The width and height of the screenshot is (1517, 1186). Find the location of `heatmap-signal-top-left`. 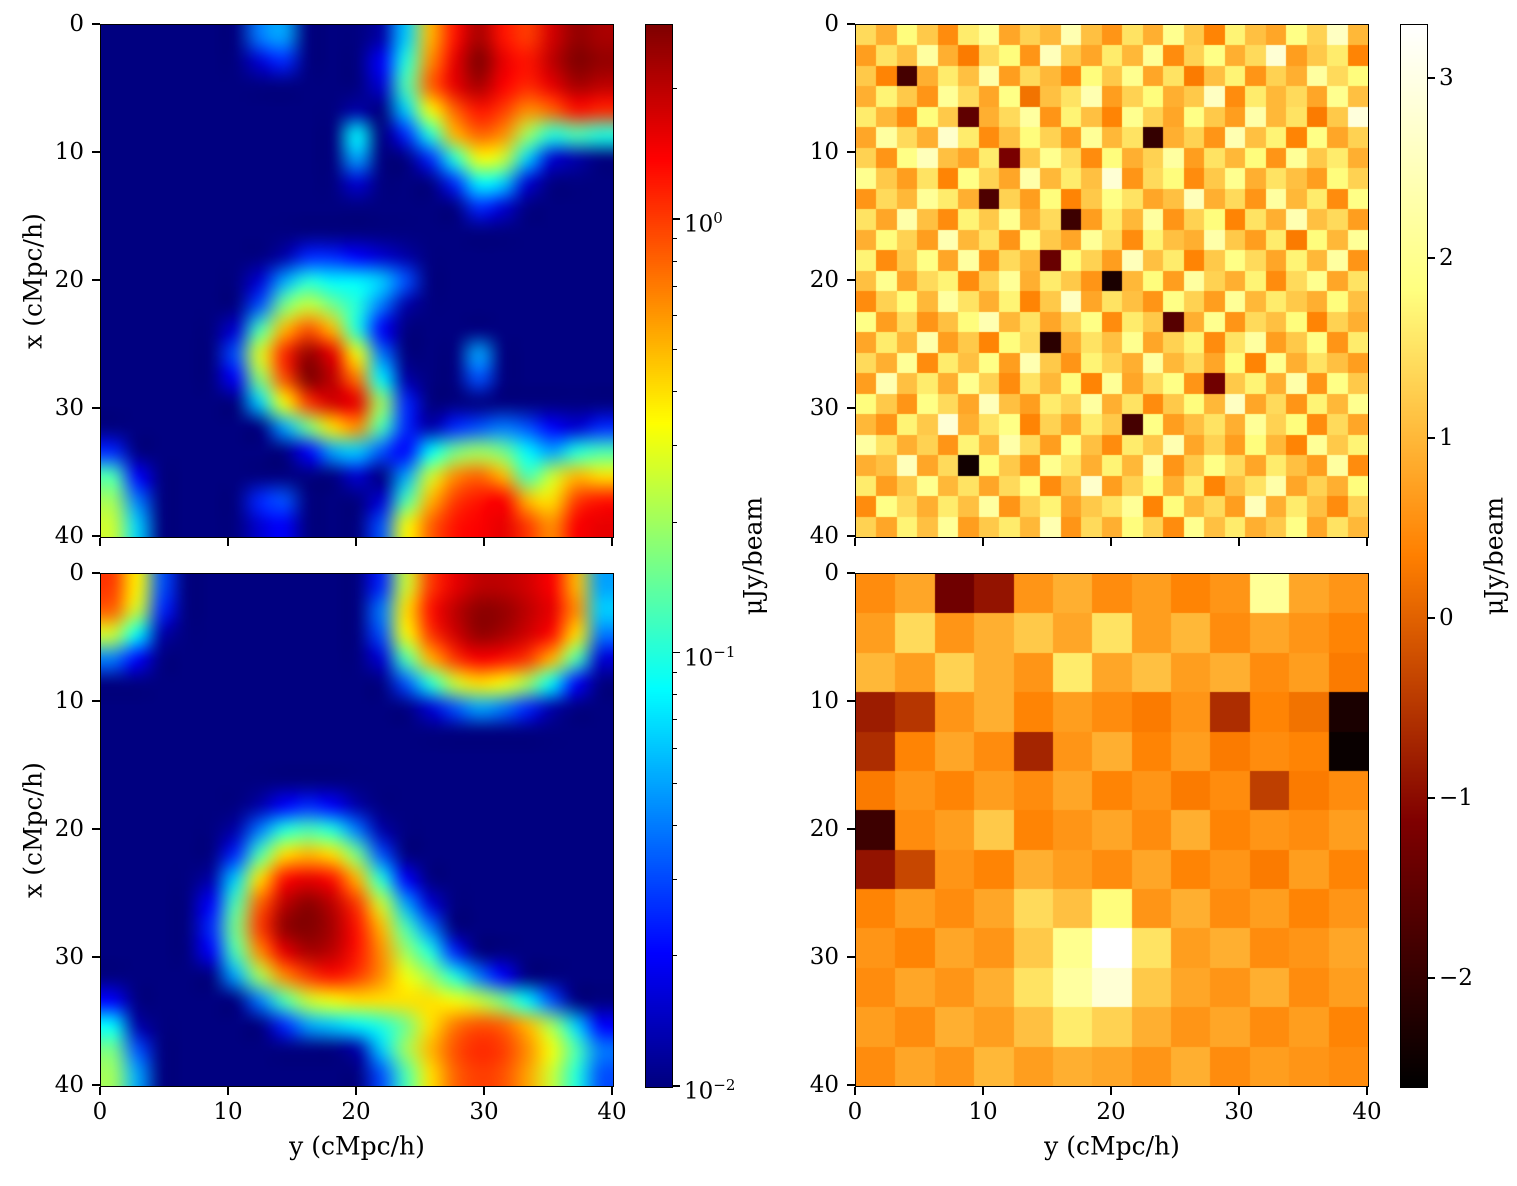

heatmap-signal-top-left is located at coordinates (357, 281).